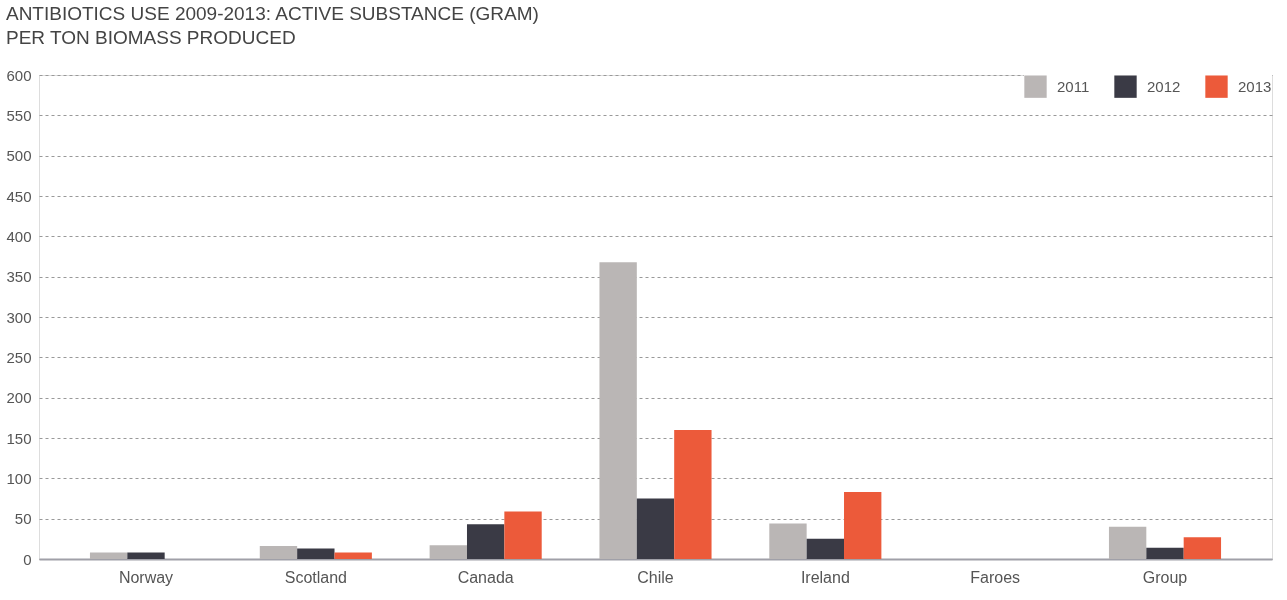 The width and height of the screenshot is (1287, 600). What do you see at coordinates (23, 519) in the screenshot?
I see `y-tick-label: 50` at bounding box center [23, 519].